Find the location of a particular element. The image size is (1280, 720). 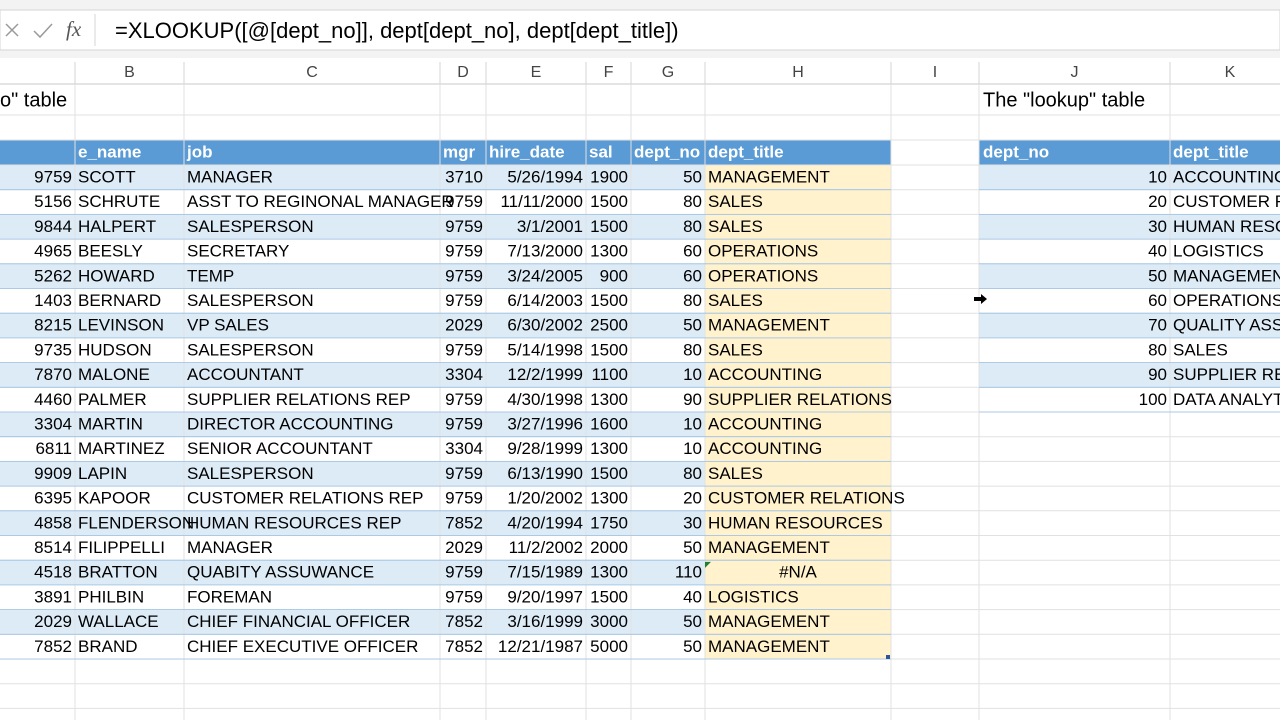

cell-text: 3/27/1996 is located at coordinates (545, 423).